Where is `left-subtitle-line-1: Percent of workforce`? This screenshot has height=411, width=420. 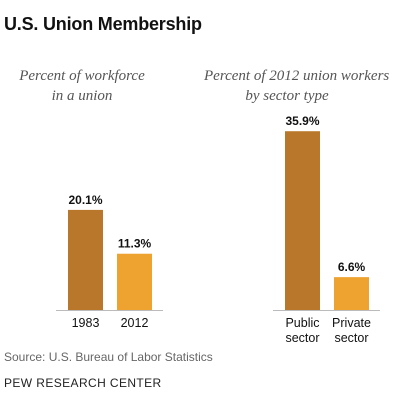
left-subtitle-line-1: Percent of workforce is located at coordinates (82, 76).